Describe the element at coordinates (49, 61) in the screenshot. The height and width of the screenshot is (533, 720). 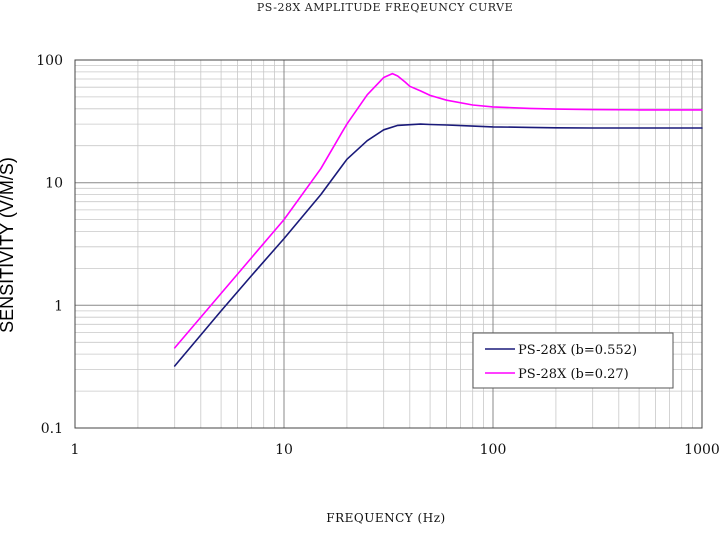
I see `y-tick-label: 100` at that location.